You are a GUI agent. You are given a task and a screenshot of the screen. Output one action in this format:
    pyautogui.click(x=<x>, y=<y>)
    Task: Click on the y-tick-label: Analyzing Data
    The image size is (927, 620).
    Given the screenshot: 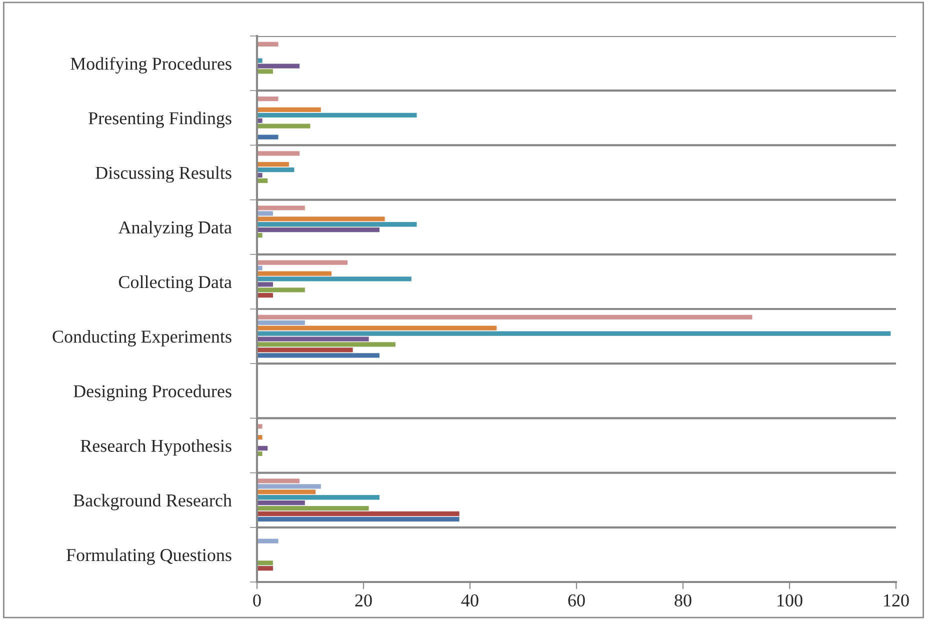 What is the action you would take?
    pyautogui.click(x=175, y=229)
    